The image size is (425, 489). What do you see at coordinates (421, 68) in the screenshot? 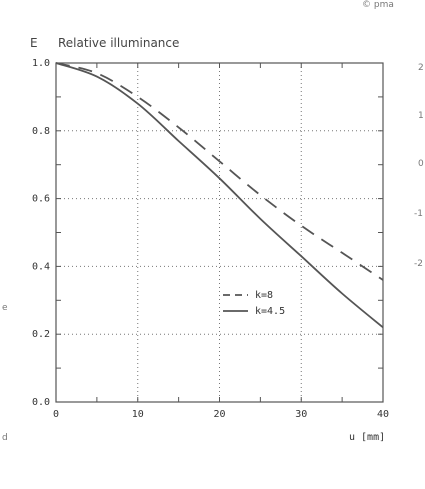
I see `edge-fragment-right-top: 2` at bounding box center [421, 68].